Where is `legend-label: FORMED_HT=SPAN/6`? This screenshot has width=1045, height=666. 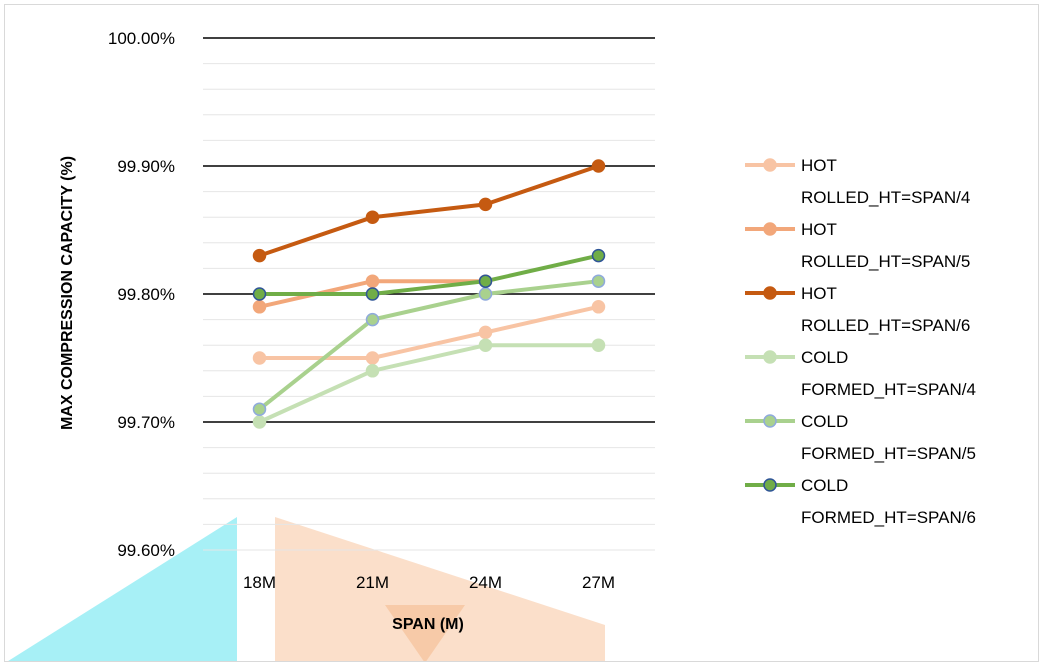
legend-label: FORMED_HT=SPAN/6 is located at coordinates (888, 517).